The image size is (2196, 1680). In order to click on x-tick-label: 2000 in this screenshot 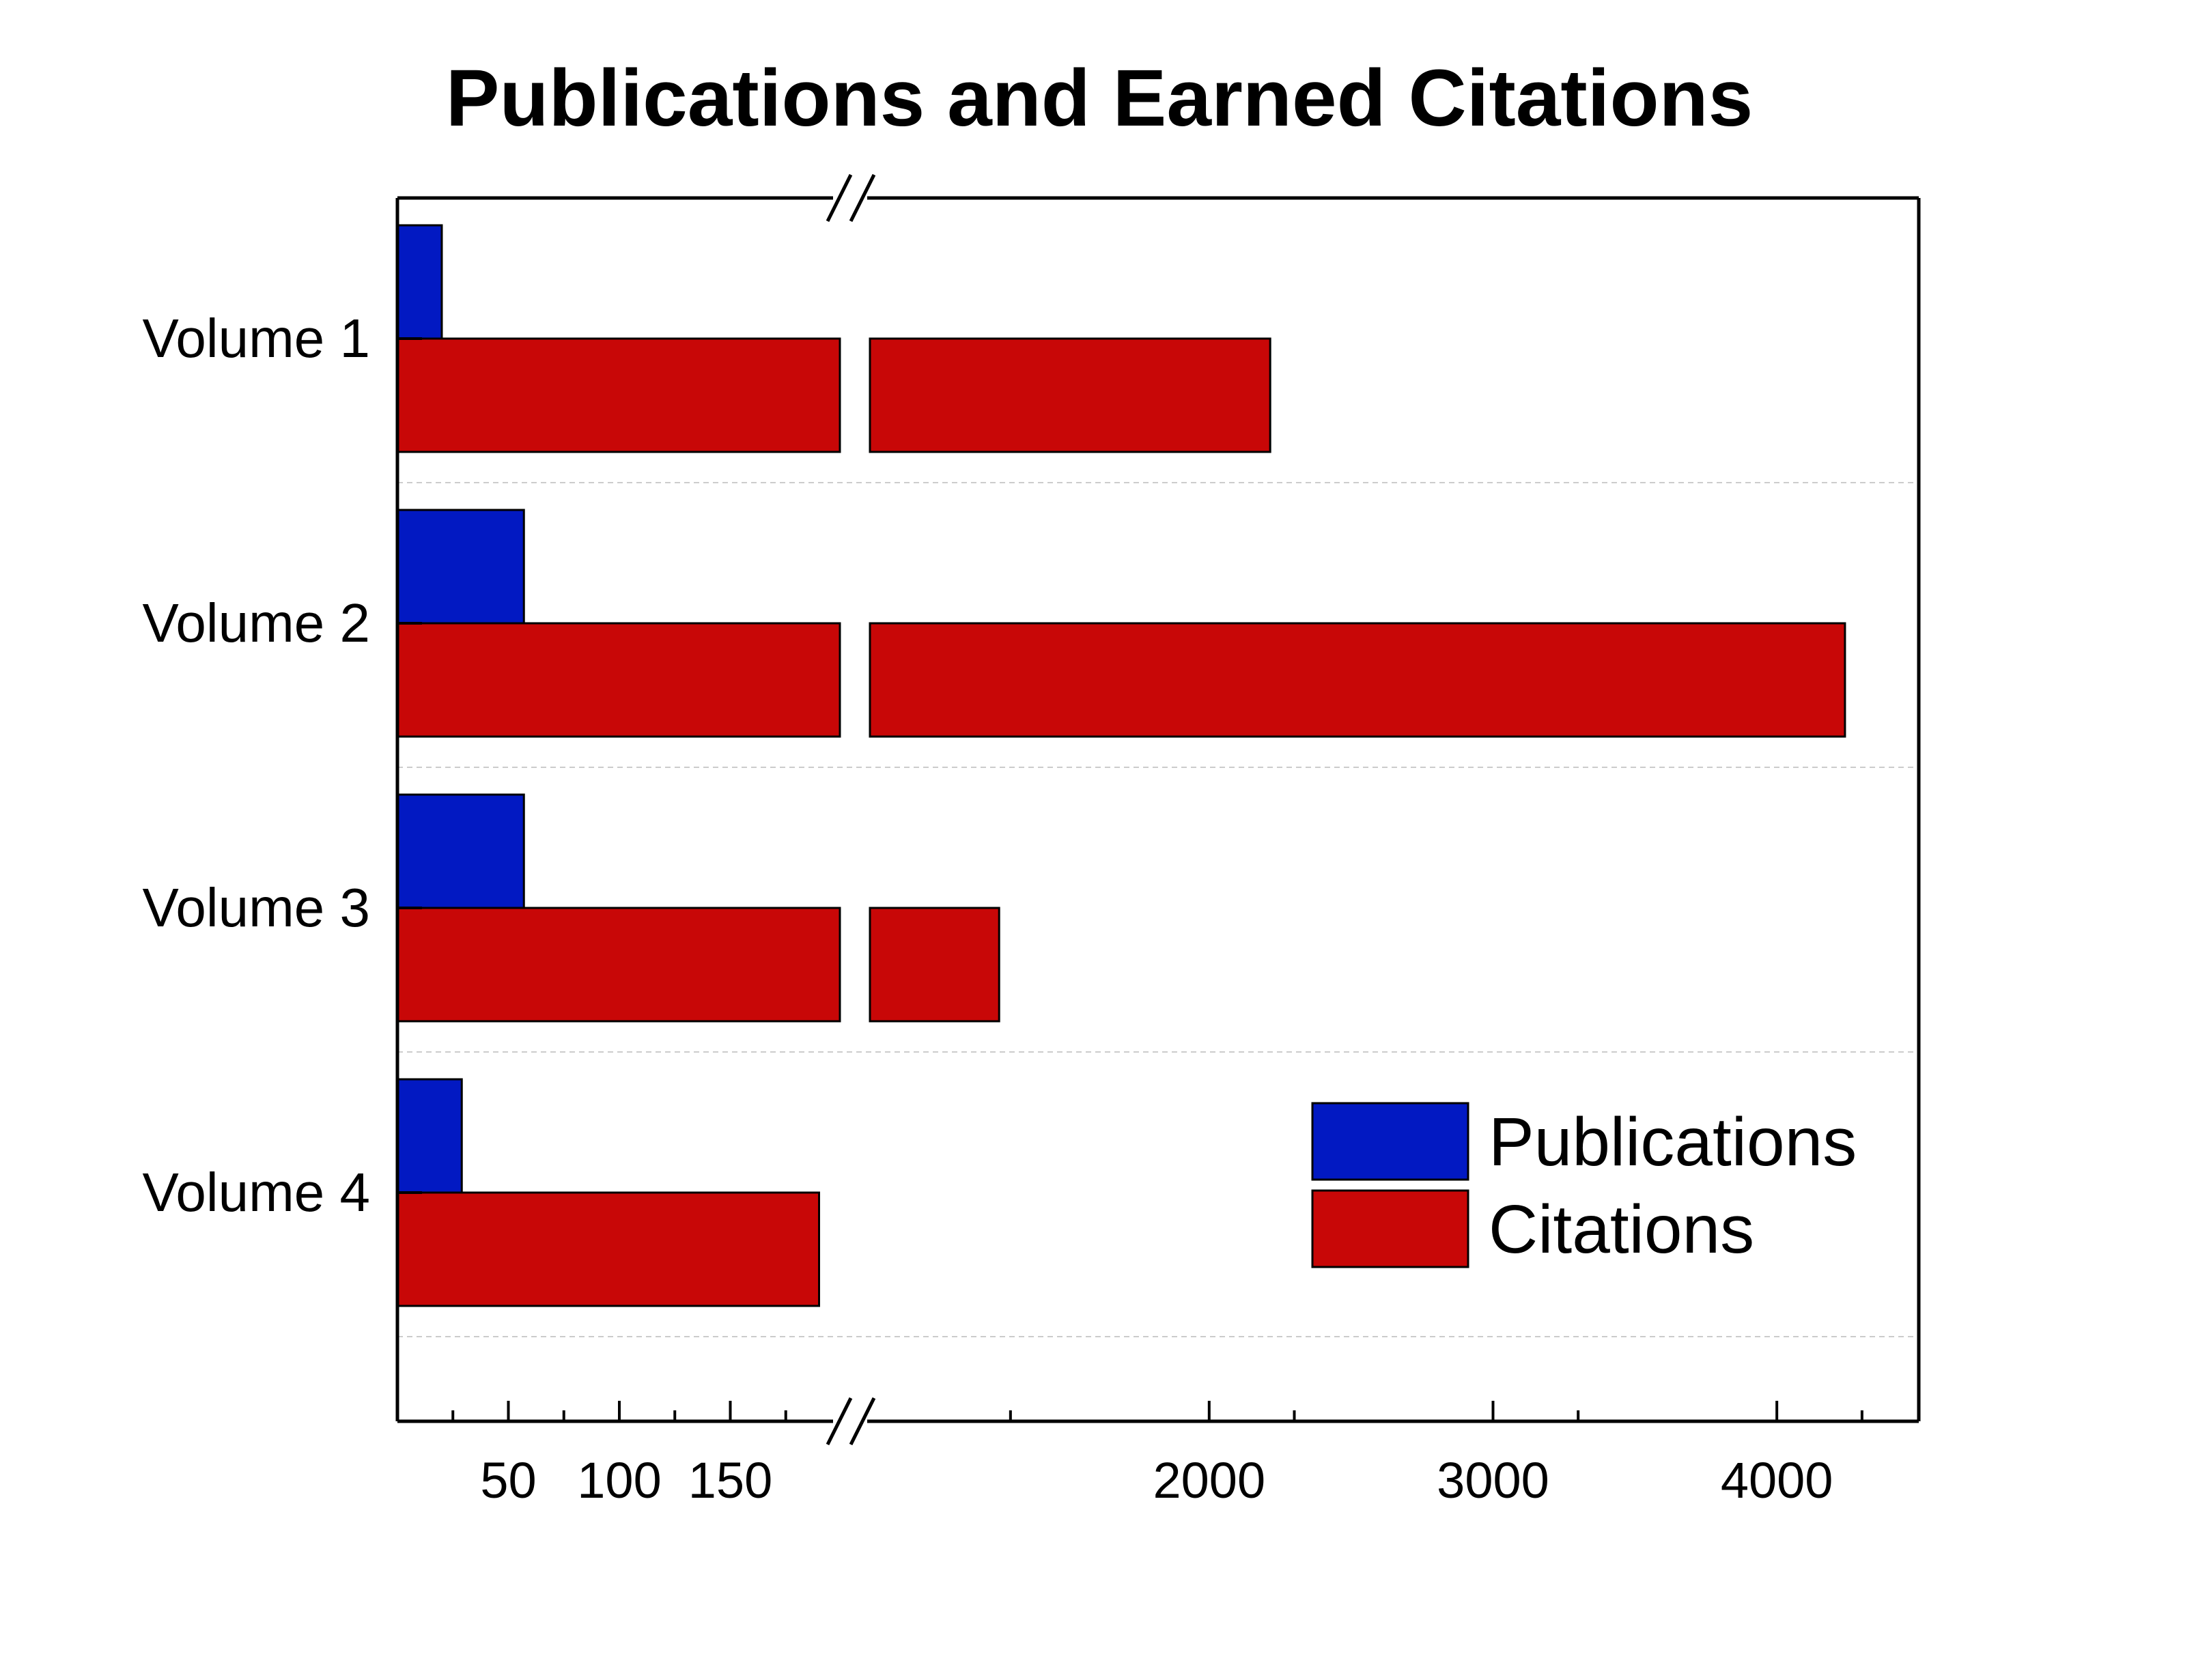, I will do `click(1209, 1480)`.